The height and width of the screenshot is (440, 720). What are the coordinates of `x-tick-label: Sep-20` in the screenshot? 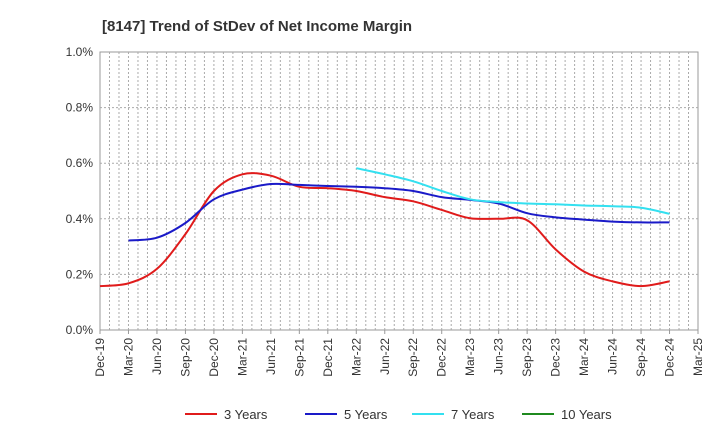 It's located at (185, 357).